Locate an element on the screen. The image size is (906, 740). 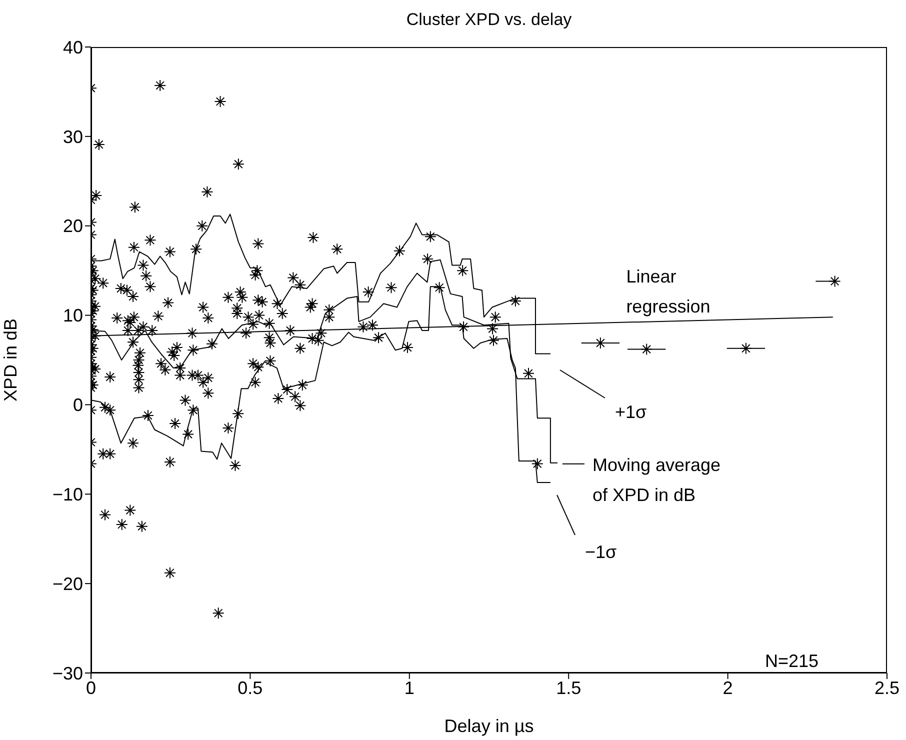
y-tick-label: 20 is located at coordinates (72, 226).